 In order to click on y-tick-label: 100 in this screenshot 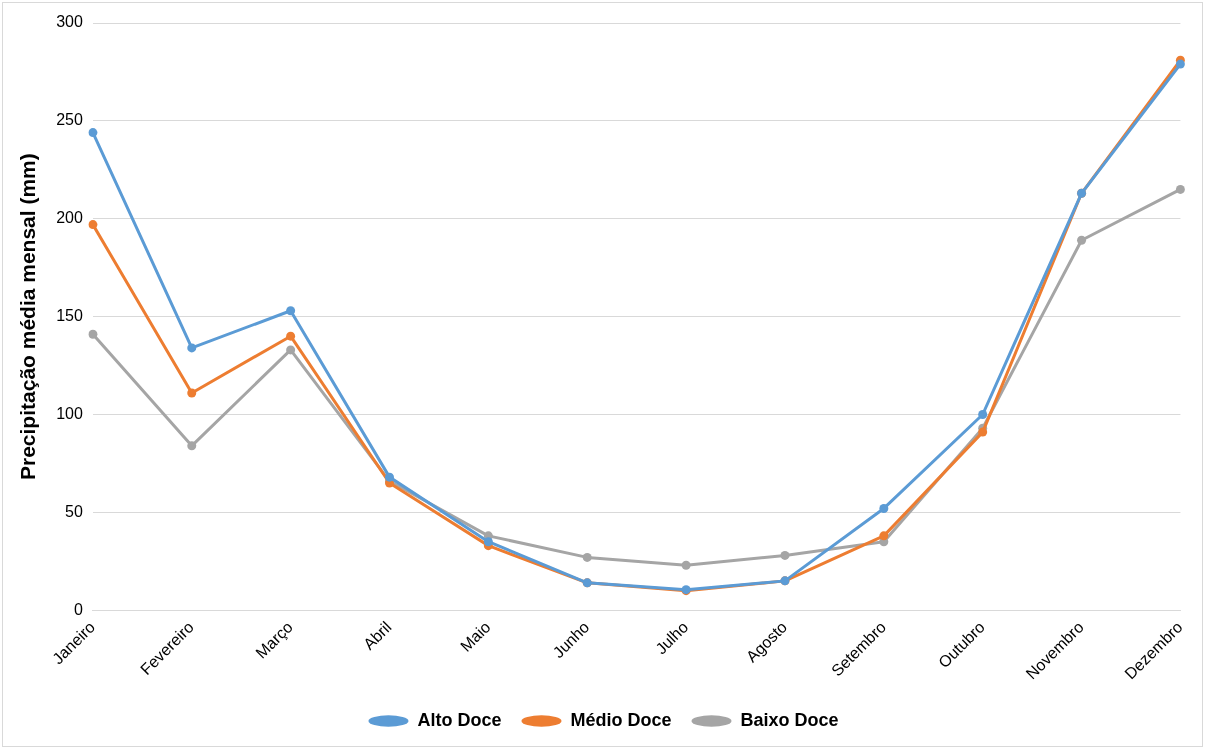, I will do `click(69, 413)`.